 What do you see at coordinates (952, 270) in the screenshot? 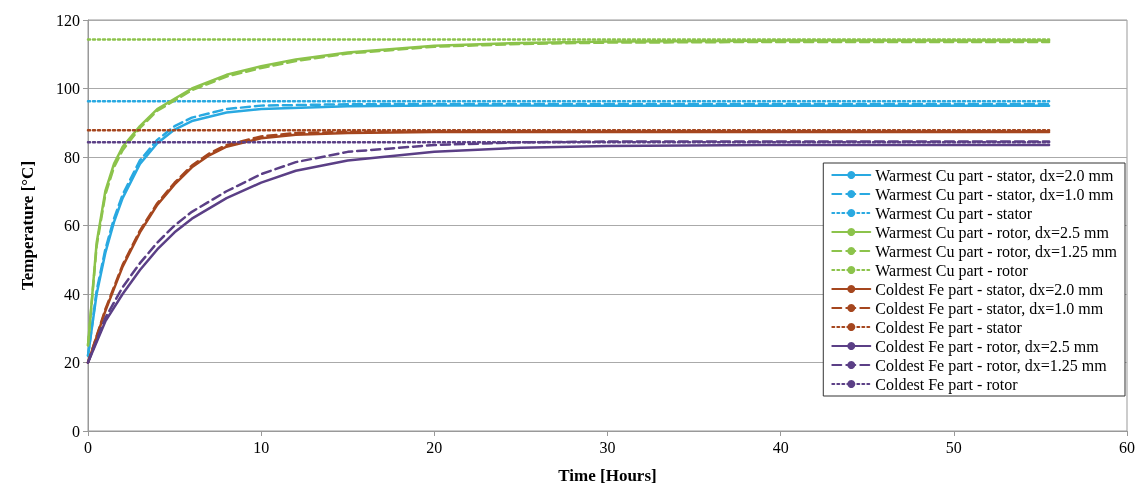
I see `legend-label: Warmest Cu part - rotor` at bounding box center [952, 270].